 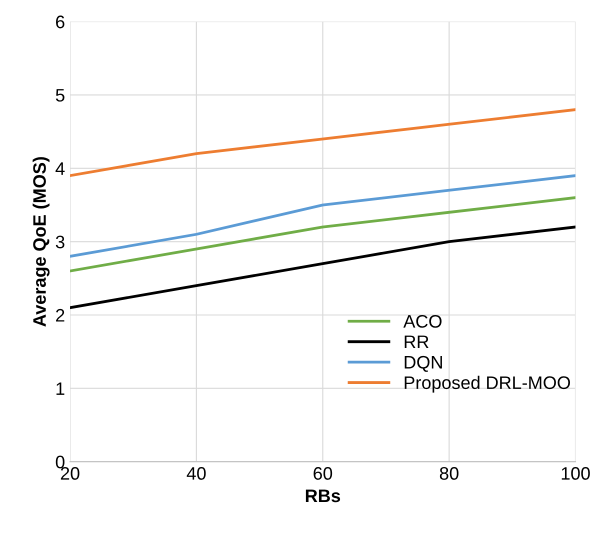 I want to click on y-tick-label: 4, so click(x=60, y=168).